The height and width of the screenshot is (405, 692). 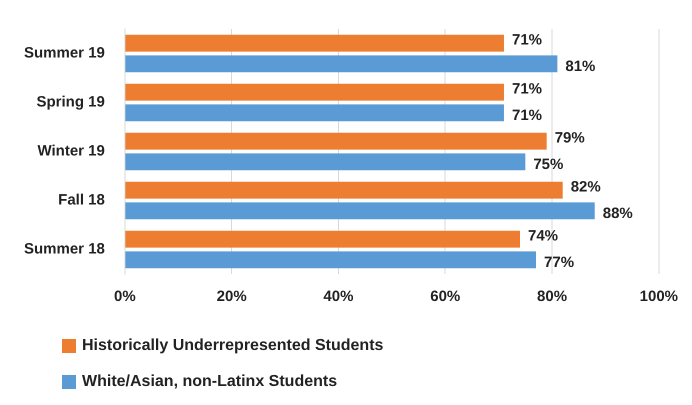 I want to click on data-label: 81%, so click(x=580, y=66).